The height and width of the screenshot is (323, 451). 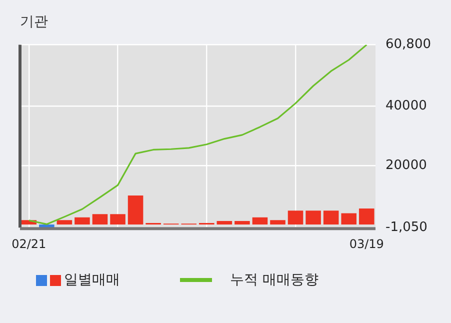 What do you see at coordinates (92, 280) in the screenshot?
I see `legend-label: 일별매매` at bounding box center [92, 280].